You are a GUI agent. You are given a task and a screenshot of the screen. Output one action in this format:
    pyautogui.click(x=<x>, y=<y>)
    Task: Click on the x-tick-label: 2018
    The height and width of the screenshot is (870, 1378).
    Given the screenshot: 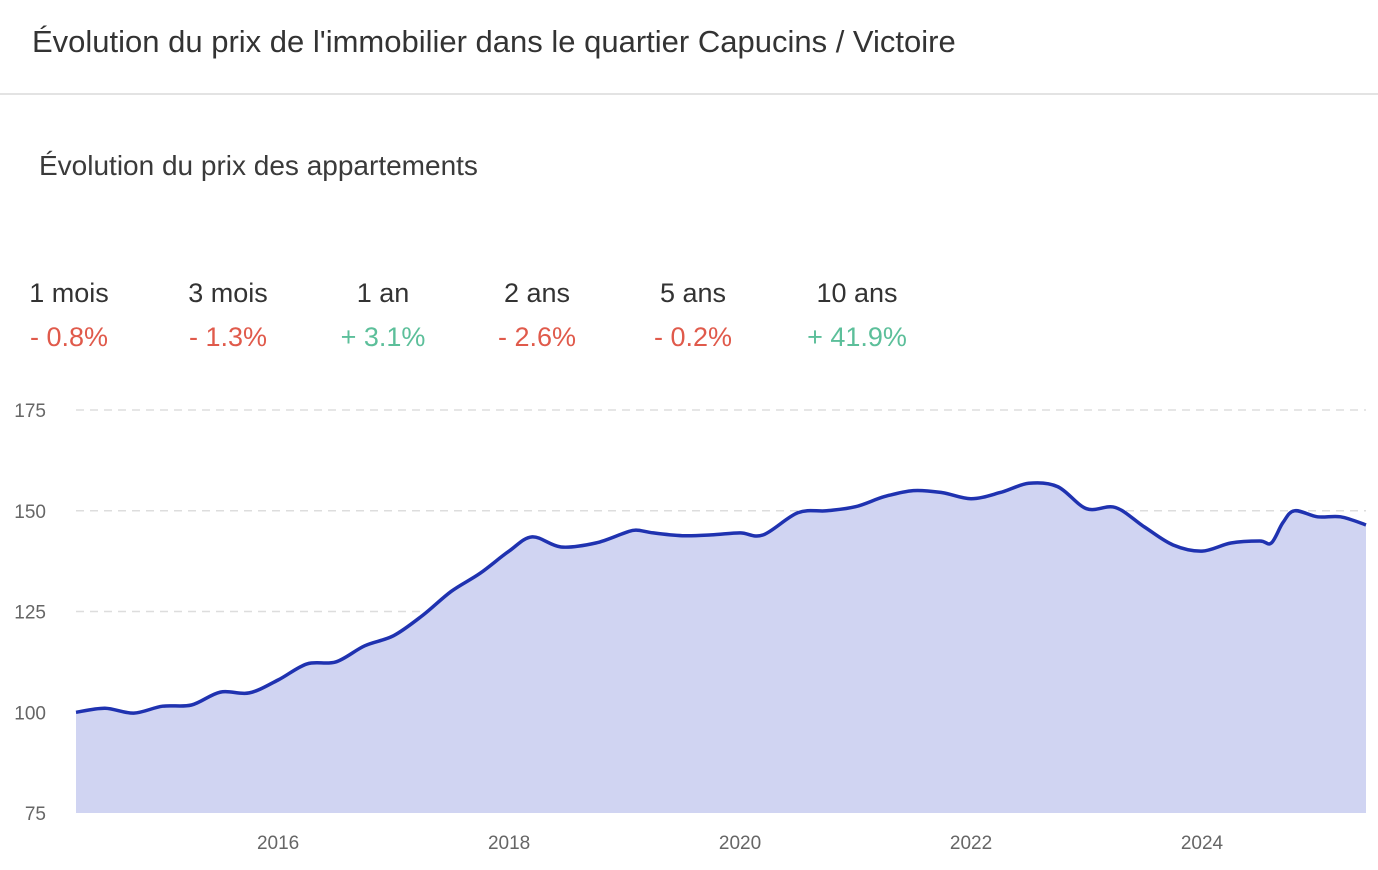 What is the action you would take?
    pyautogui.click(x=509, y=843)
    